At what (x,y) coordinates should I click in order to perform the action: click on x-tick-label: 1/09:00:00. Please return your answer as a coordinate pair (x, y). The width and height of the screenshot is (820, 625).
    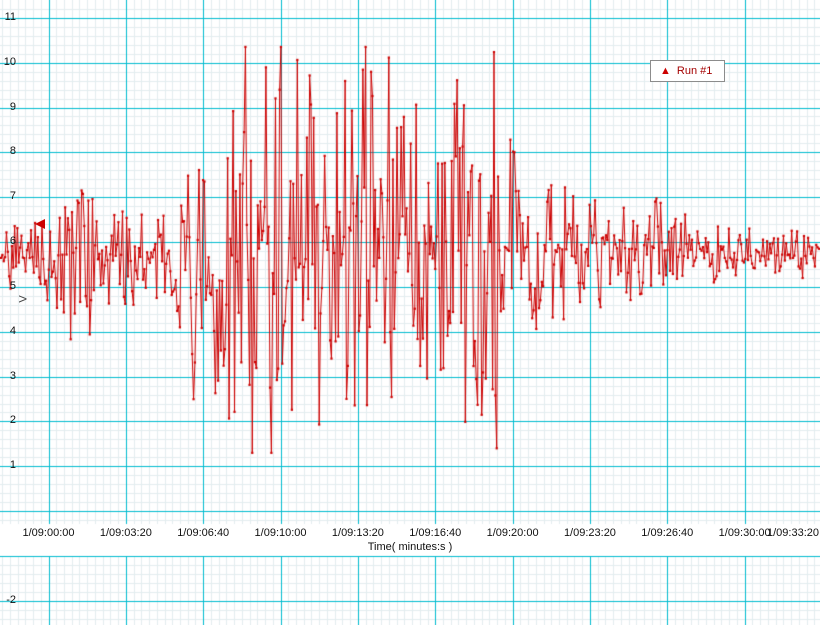
    Looking at the image, I should click on (48, 533).